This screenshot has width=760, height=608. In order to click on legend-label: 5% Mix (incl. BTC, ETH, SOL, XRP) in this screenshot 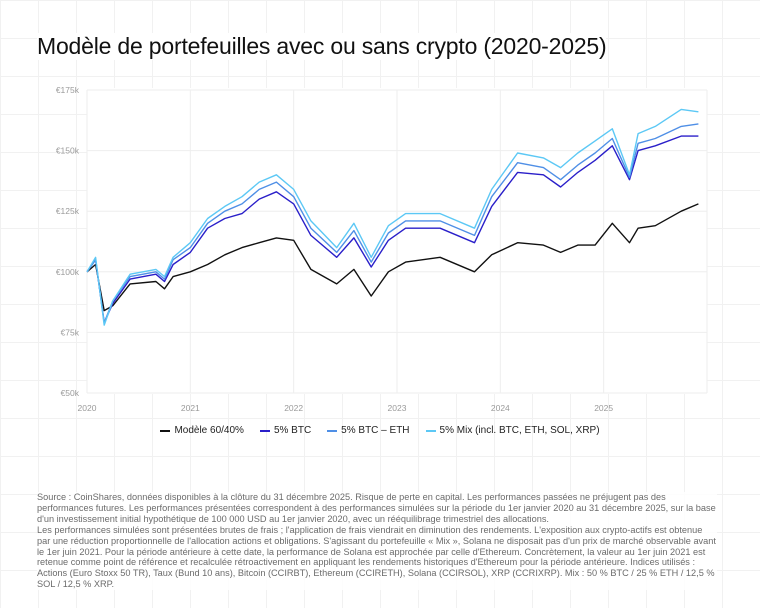, I will do `click(519, 430)`.